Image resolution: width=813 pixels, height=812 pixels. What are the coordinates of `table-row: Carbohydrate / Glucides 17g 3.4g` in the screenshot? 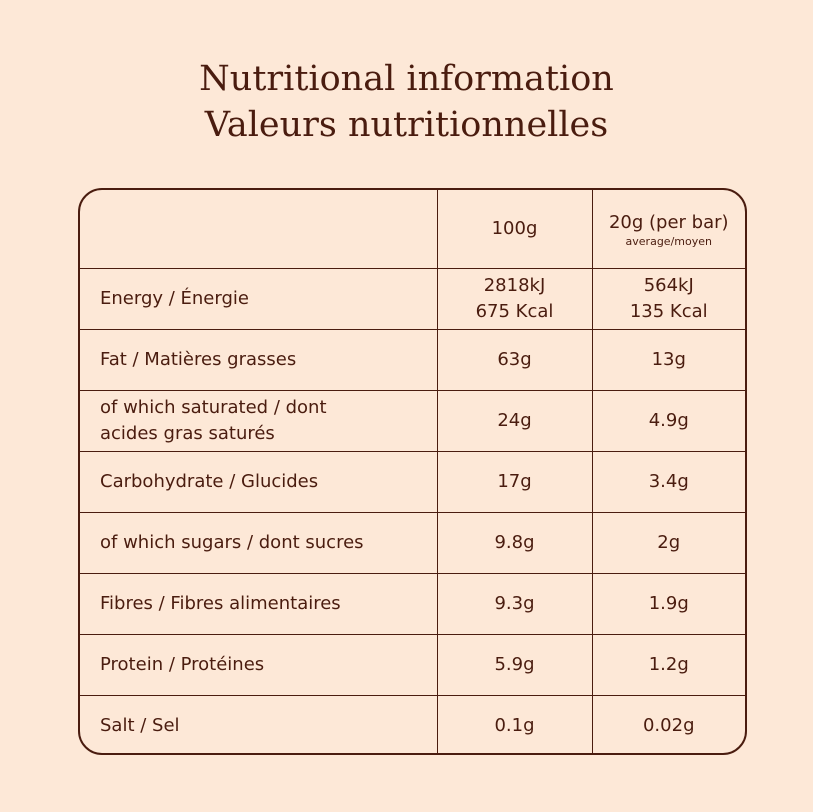 It's located at (412, 482).